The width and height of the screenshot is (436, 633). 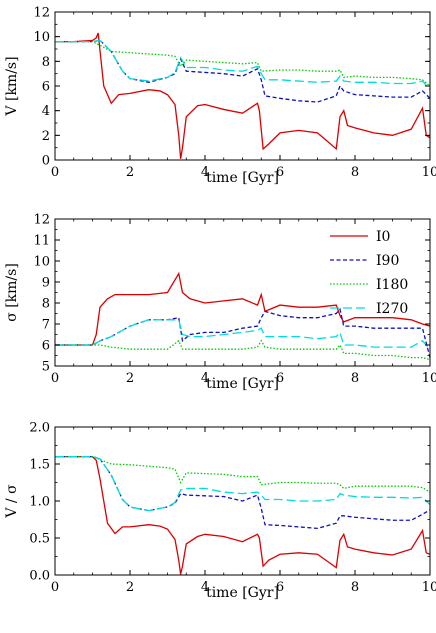 What do you see at coordinates (46, 367) in the screenshot?
I see `y-tick-label: 5` at bounding box center [46, 367].